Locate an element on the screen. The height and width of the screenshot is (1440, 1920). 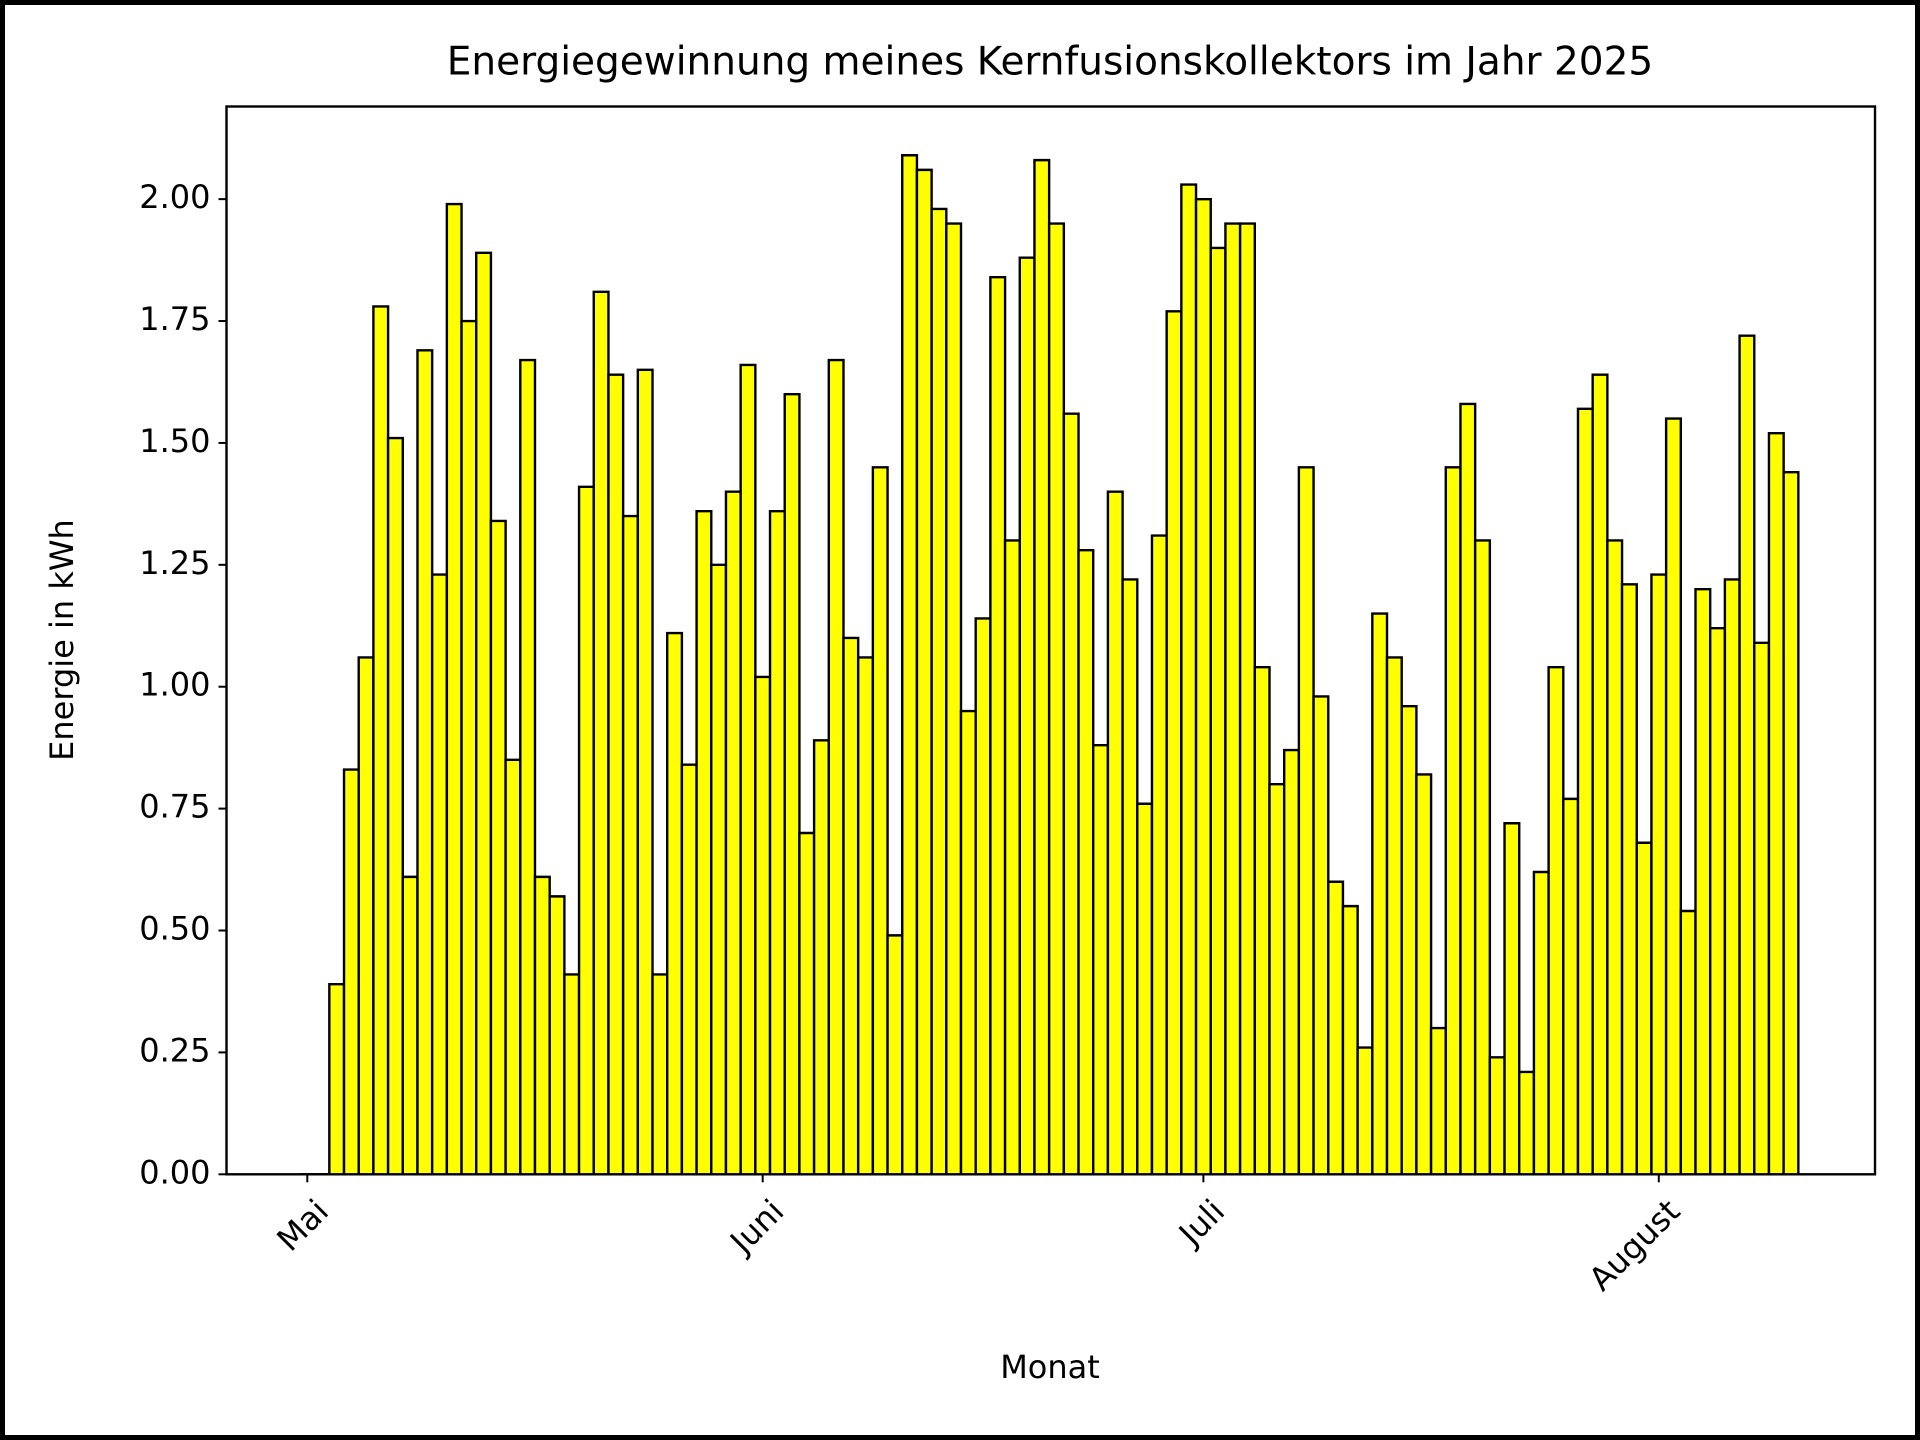
y-tick-label: 2.00 is located at coordinates (174, 197).